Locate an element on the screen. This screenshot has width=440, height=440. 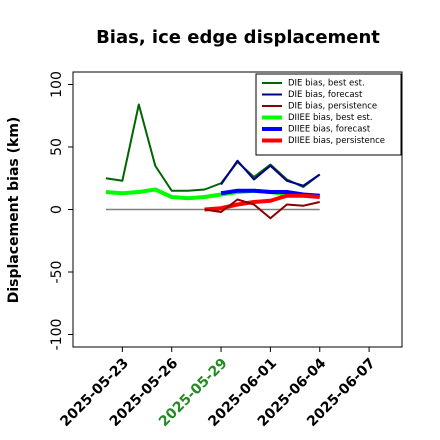
legend-label: DIIEE bias, best est. is located at coordinates (330, 118).